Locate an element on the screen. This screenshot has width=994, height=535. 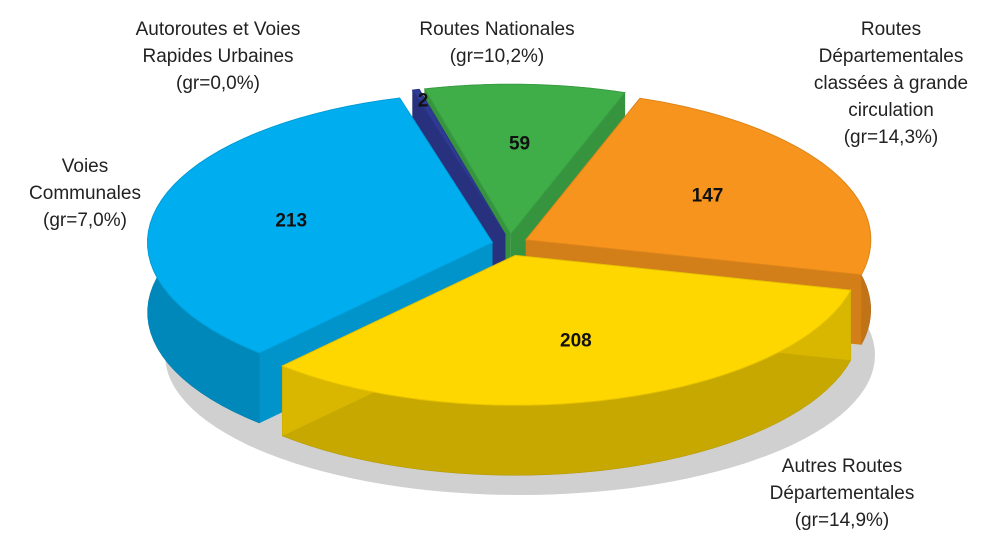
category-label: Autoroutes et Voies is located at coordinates (218, 29).